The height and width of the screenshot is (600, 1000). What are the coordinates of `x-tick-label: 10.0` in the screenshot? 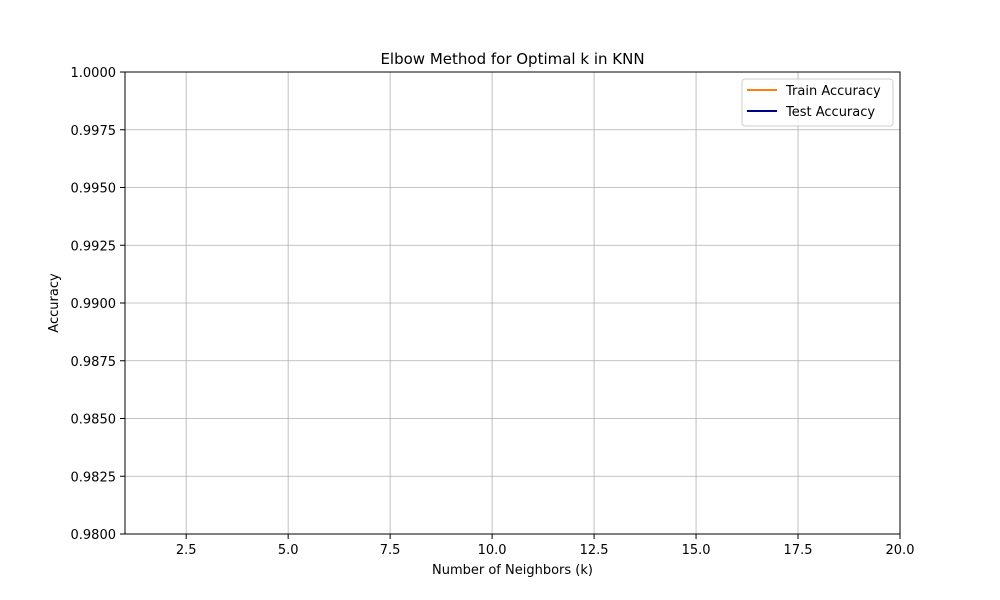 It's located at (492, 550).